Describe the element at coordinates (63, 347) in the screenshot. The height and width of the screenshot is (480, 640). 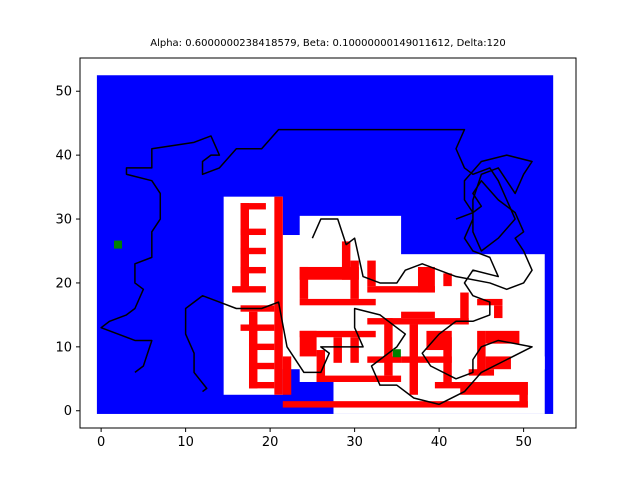
I see `y-tick-label: 10` at that location.